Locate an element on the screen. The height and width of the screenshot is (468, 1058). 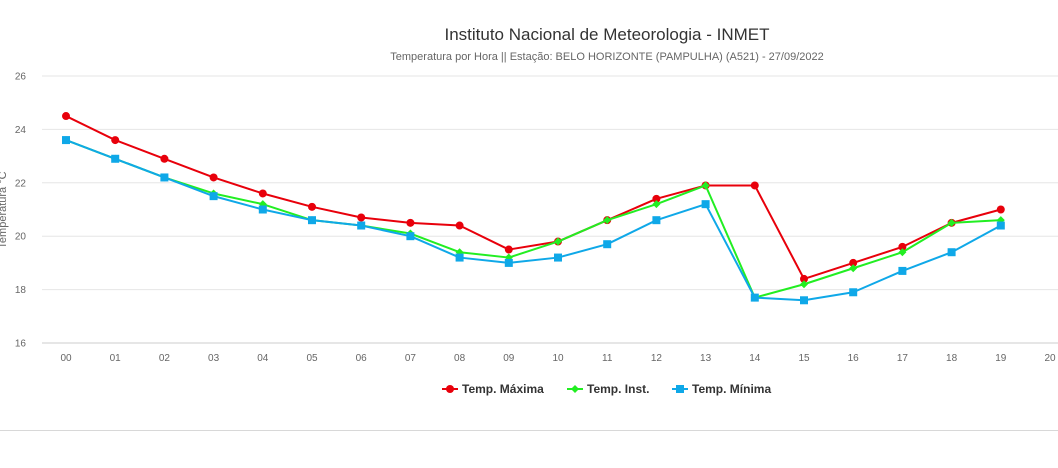
y-axis-ticks: 16 18 20 22 24 26 is located at coordinates (21, 211).